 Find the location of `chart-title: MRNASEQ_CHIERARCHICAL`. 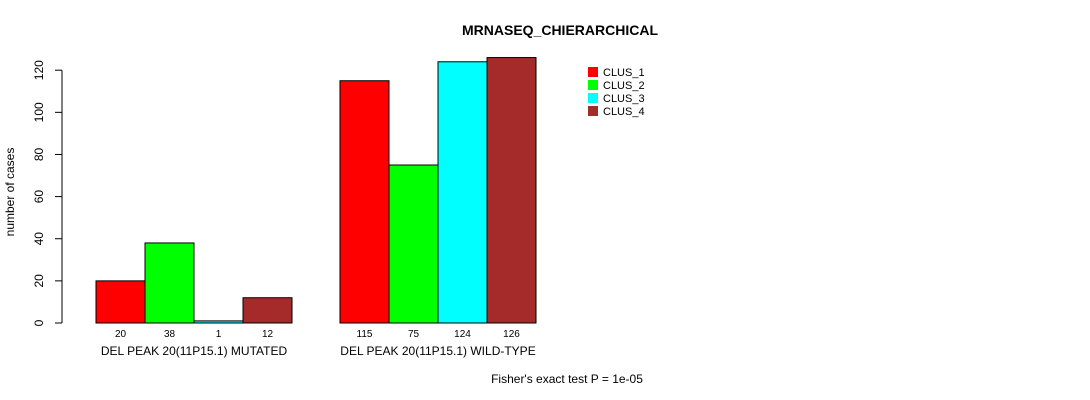

chart-title: MRNASEQ_CHIERARCHICAL is located at coordinates (560, 30).